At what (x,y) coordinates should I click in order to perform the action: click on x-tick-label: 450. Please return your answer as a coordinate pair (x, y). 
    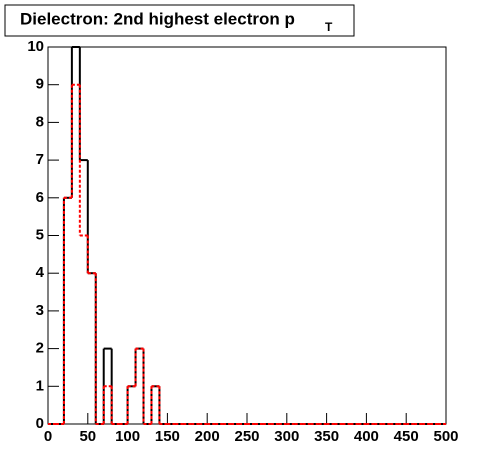
    Looking at the image, I should click on (406, 436).